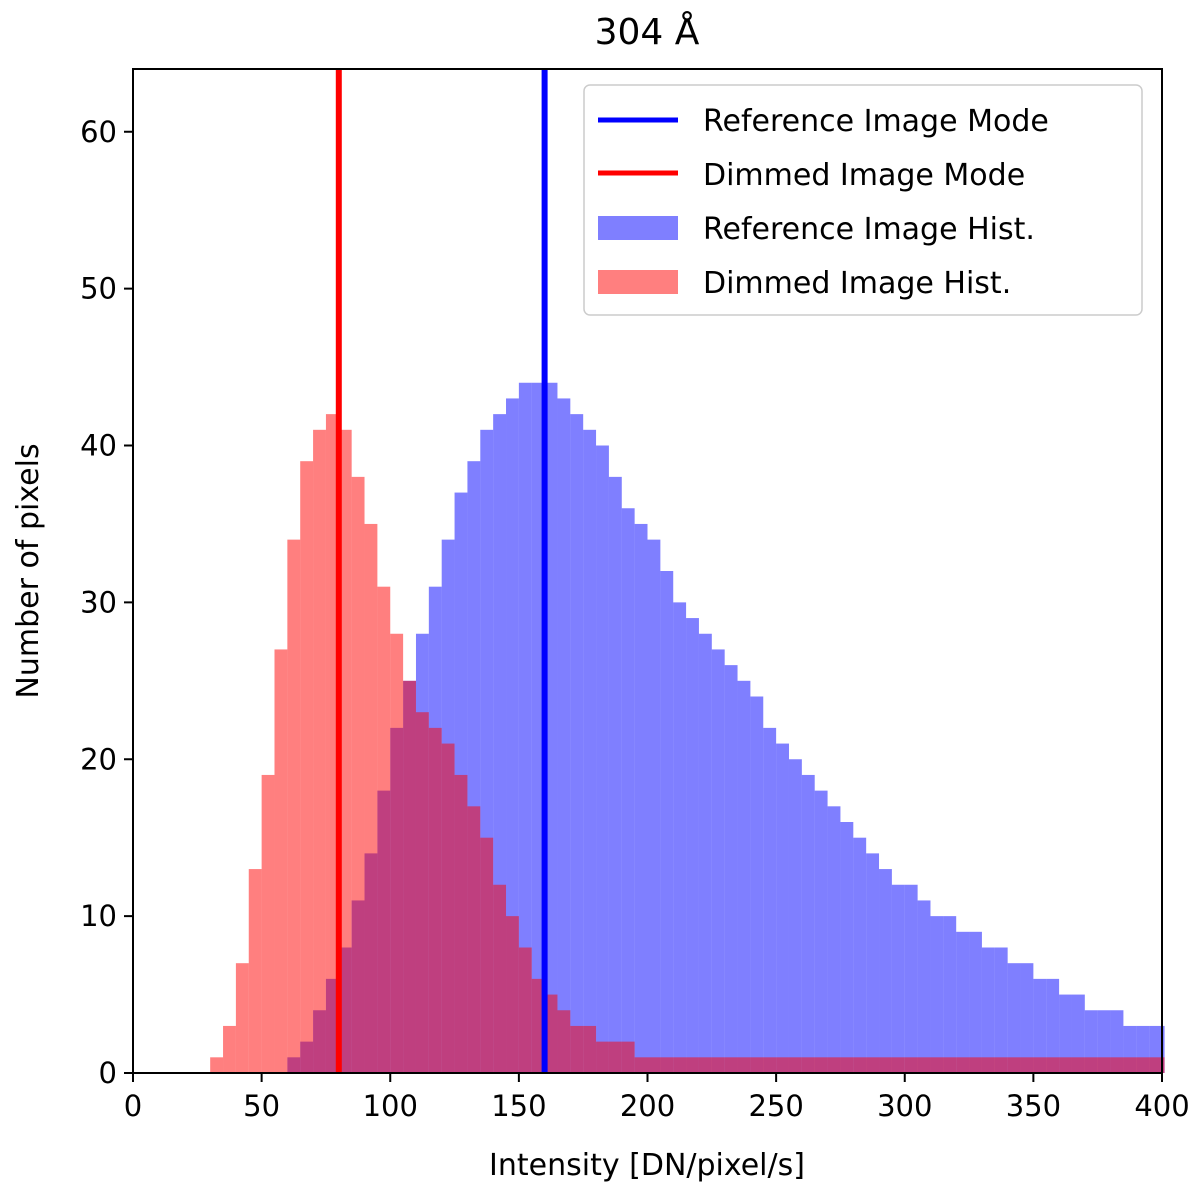 Image resolution: width=1200 pixels, height=1192 pixels. I want to click on x-tick-label: 50, so click(261, 1106).